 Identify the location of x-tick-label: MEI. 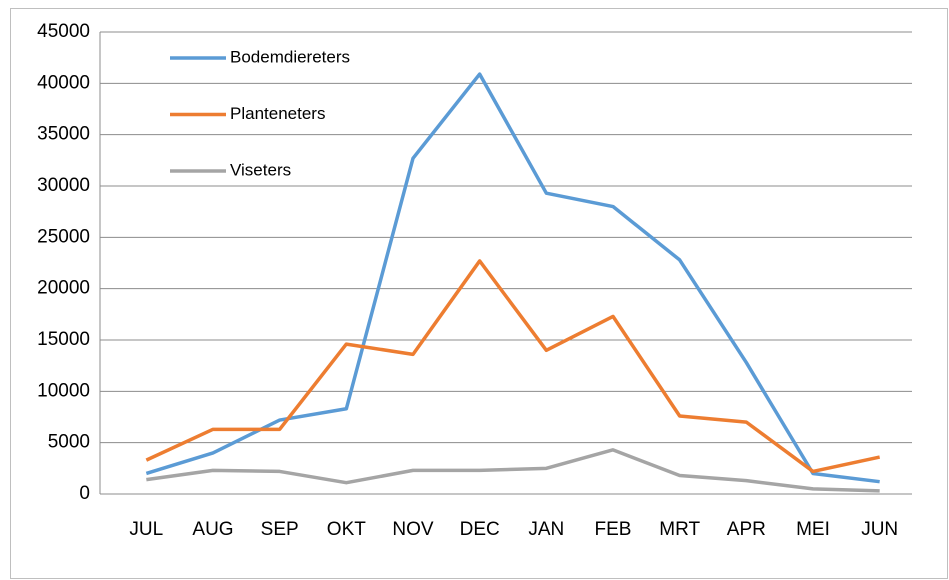
(813, 529).